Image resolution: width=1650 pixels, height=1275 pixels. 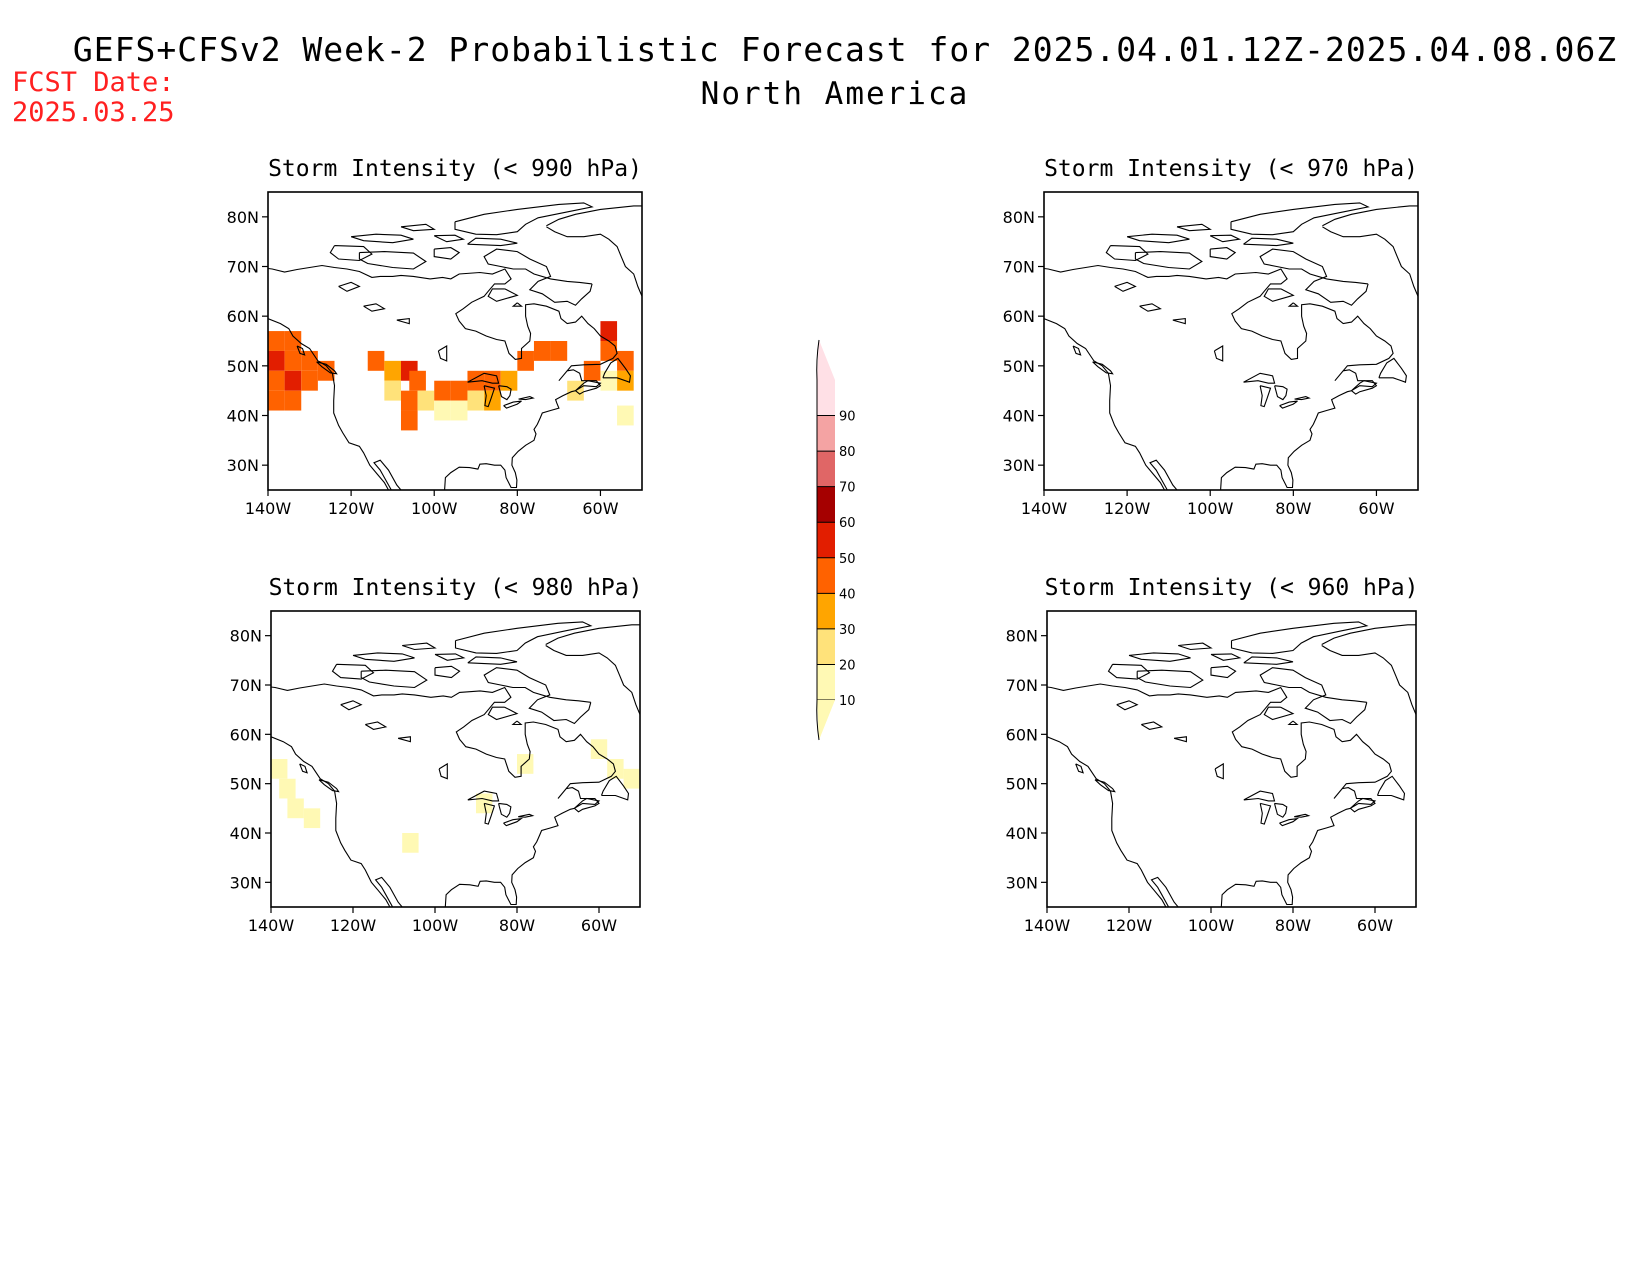 What do you see at coordinates (455, 346) in the screenshot?
I see `coastlines` at bounding box center [455, 346].